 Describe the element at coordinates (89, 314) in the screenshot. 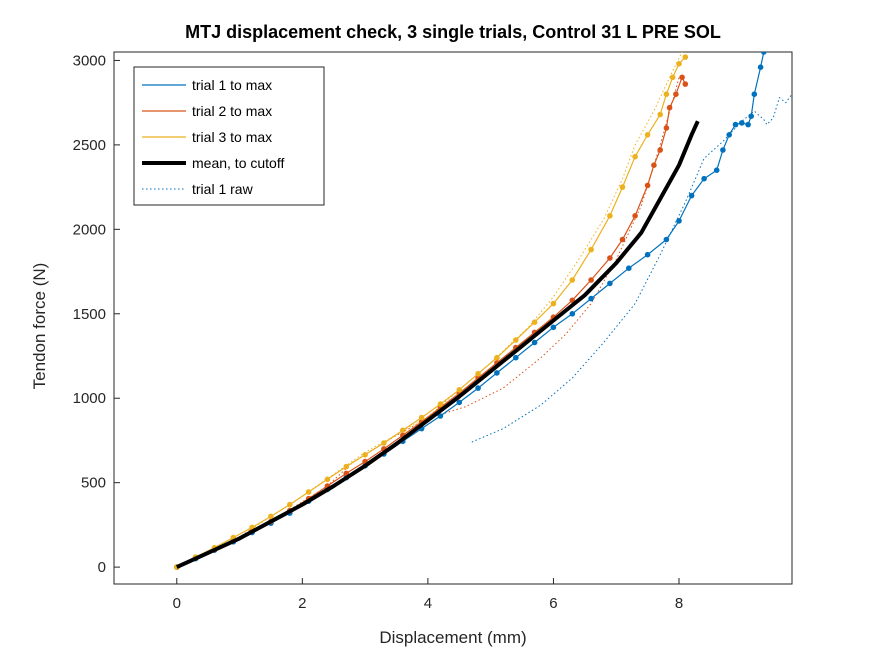

I see `y-tick-label: 1500` at that location.